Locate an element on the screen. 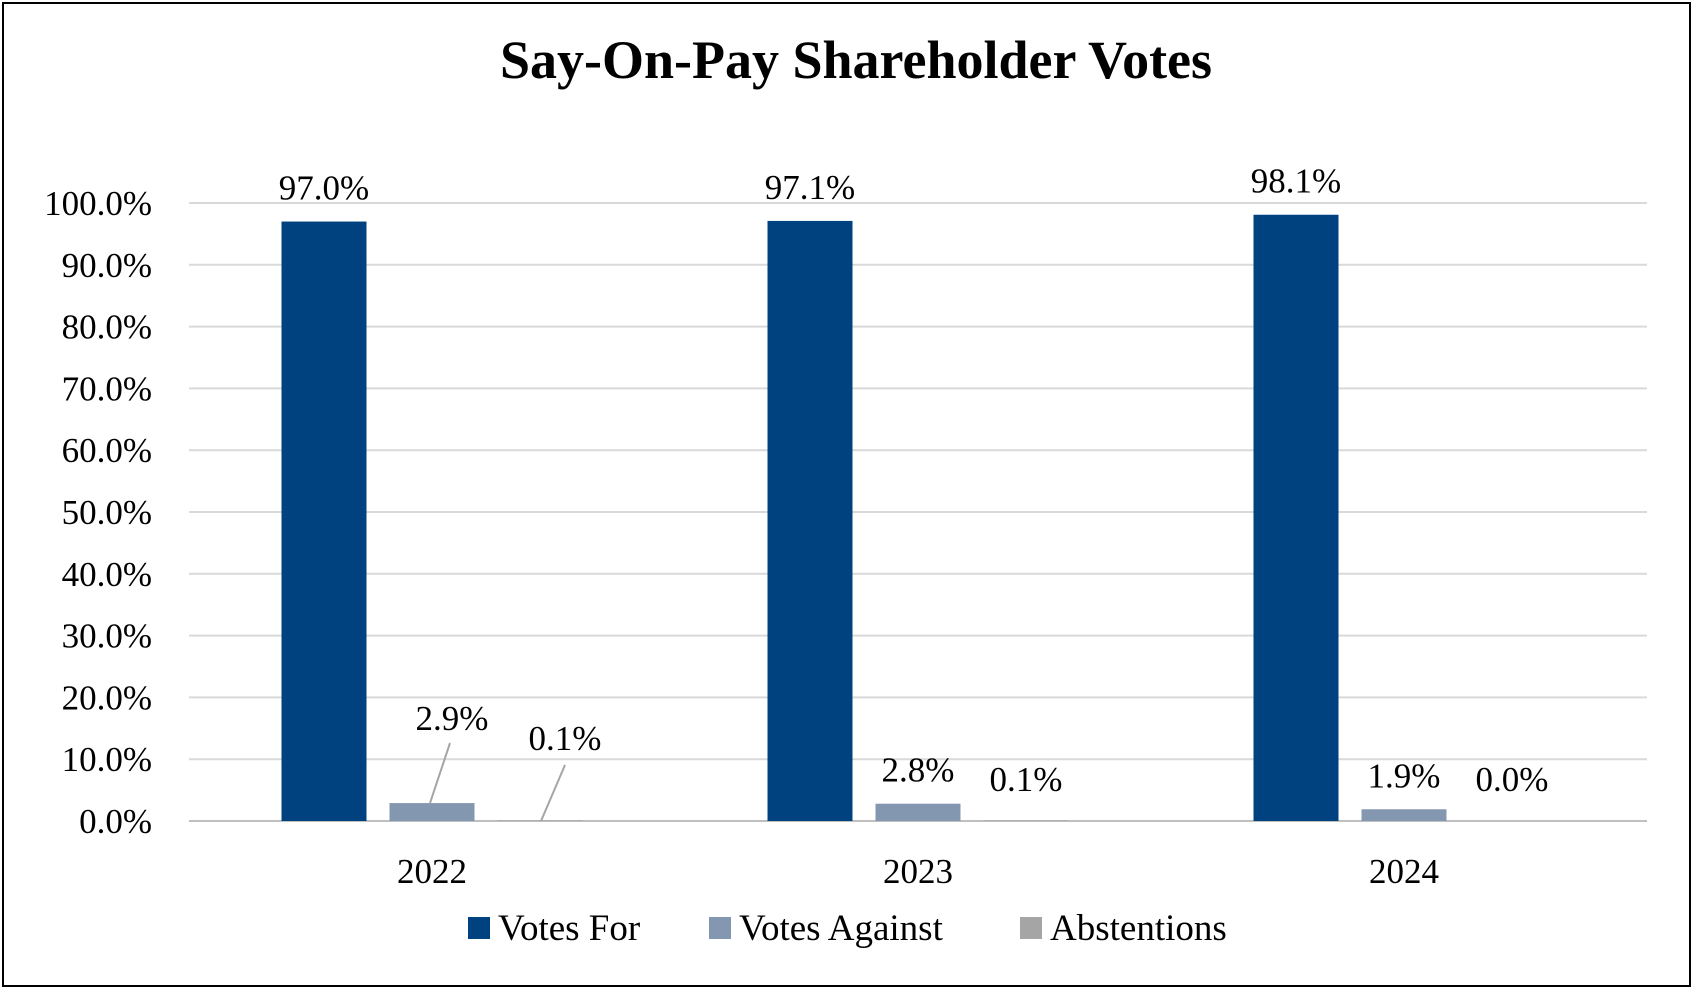 The image size is (1697, 993). data-label: 2.9% is located at coordinates (452, 718).